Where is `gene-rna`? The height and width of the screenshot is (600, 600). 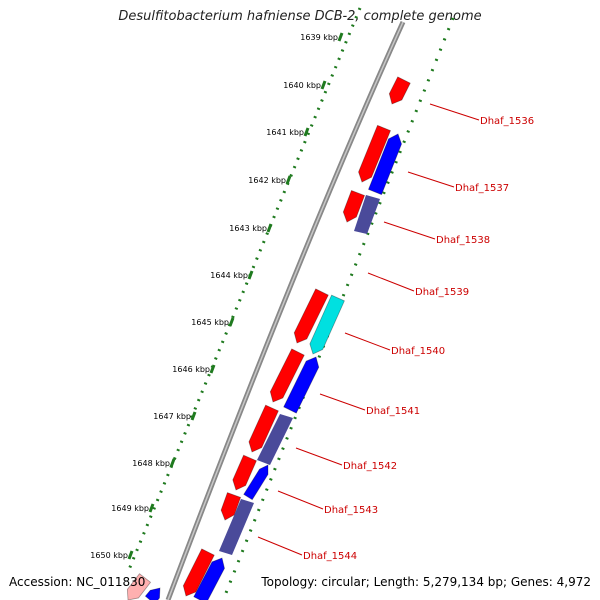
gene-rna is located at coordinates (327, 324).